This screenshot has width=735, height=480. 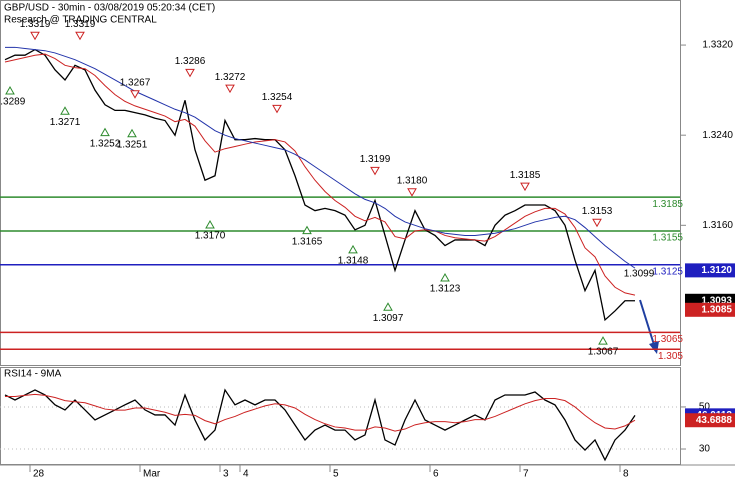 I want to click on y-tick-label: 1.3240, so click(x=717, y=135).